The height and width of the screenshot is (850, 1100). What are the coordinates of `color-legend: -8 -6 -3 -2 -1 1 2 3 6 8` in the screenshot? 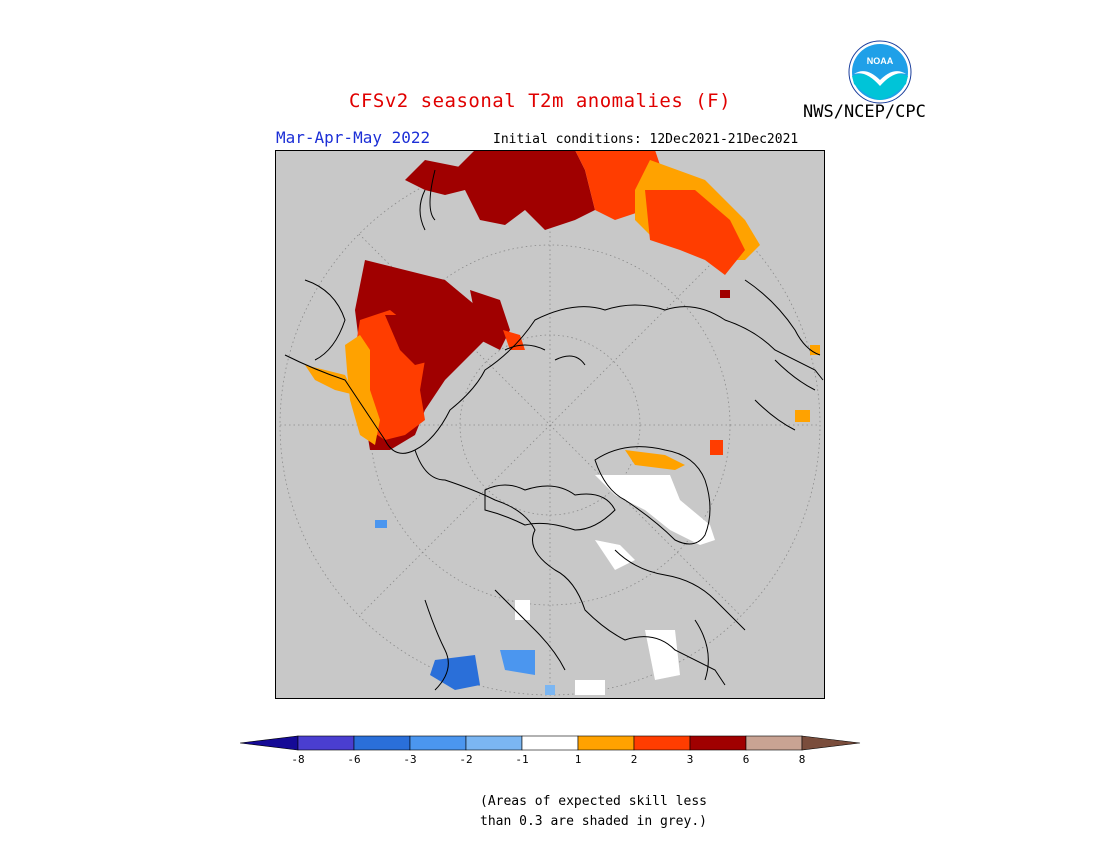 It's located at (550, 750).